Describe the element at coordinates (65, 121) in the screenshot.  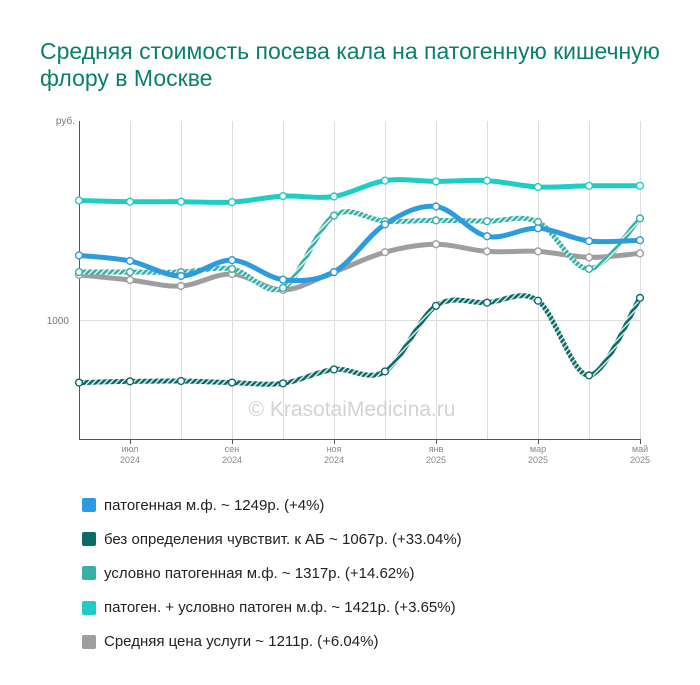
I see `y-axis-label: руб.` at that location.